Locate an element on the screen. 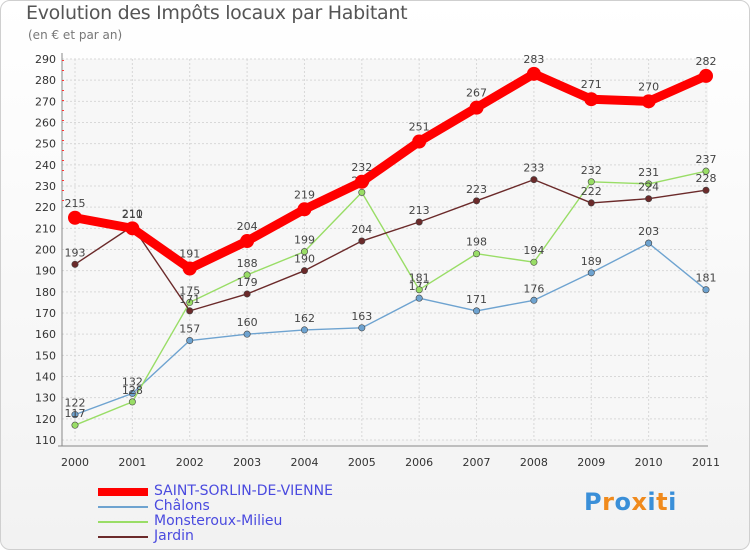 Image resolution: width=750 pixels, height=550 pixels. y-tick-label: 290 is located at coordinates (45, 59).